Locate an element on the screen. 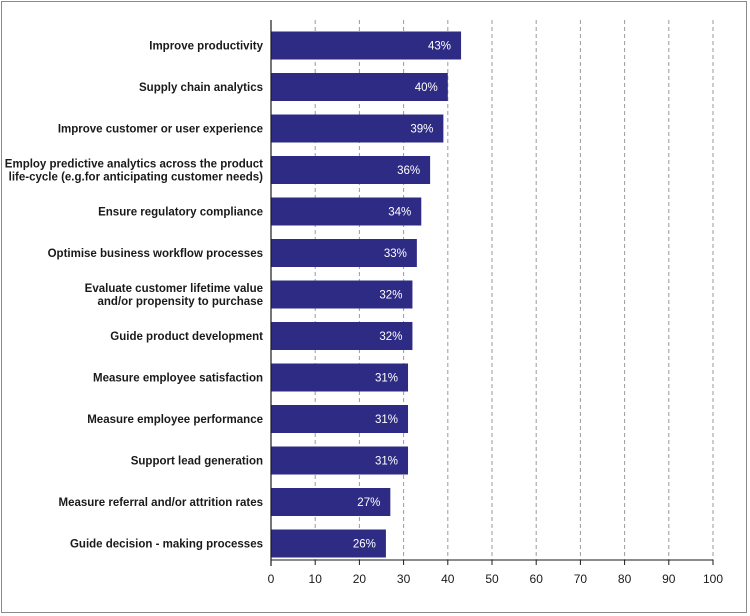 This screenshot has height=616, width=750. category-label-line: Measure employee performance is located at coordinates (175, 420).